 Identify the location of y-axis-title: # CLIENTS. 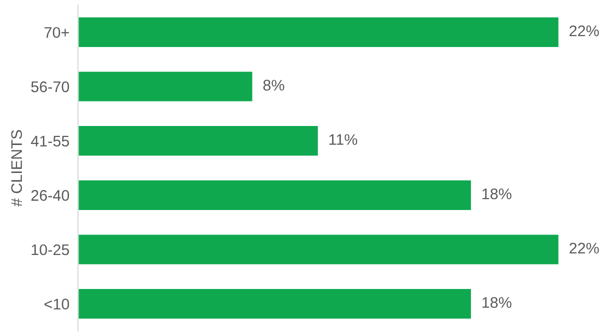
(16, 168).